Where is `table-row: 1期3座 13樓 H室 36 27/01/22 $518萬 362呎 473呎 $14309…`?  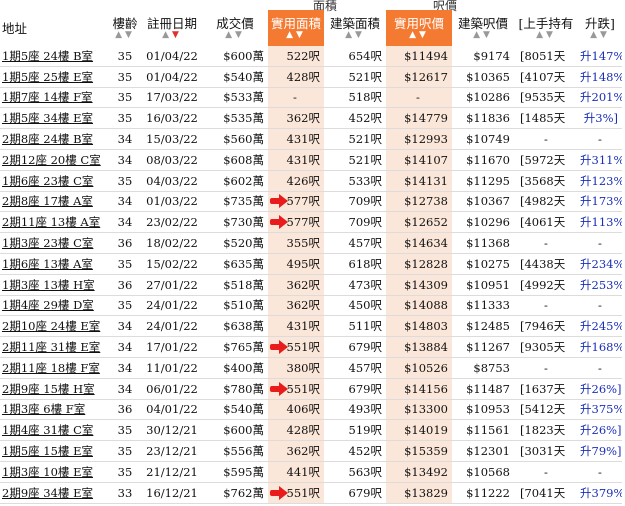 table-row: 1期3座 13樓 H室 36 27/01/22 $518萬 362呎 473呎 $14309… is located at coordinates (311, 285).